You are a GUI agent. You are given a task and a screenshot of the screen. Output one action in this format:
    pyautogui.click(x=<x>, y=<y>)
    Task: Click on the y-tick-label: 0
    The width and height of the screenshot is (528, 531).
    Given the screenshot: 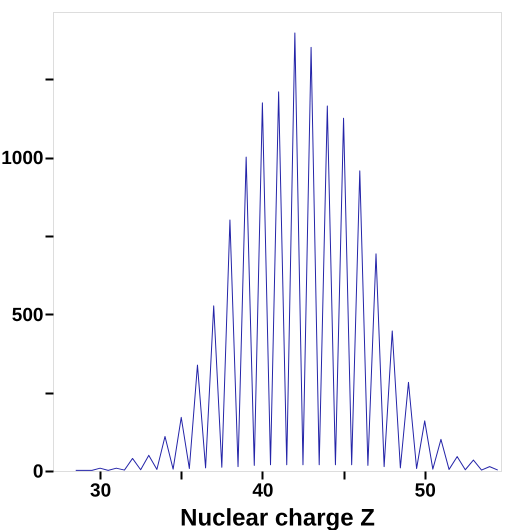 What is the action you would take?
    pyautogui.click(x=38, y=472)
    